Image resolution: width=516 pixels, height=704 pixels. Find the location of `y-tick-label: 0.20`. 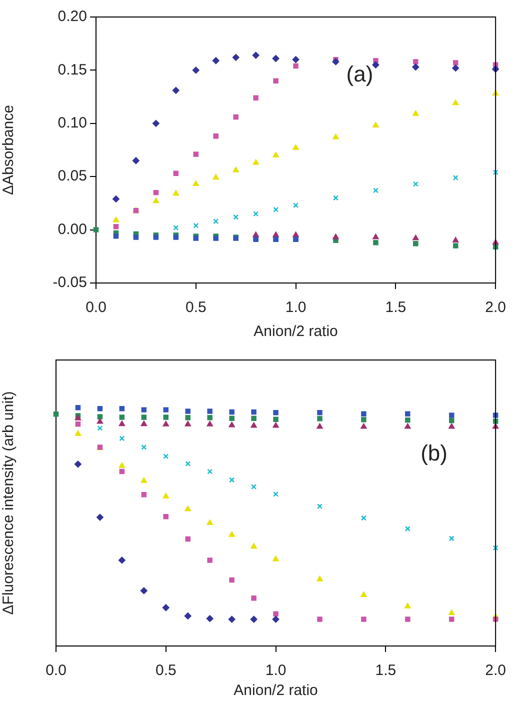

y-tick-label: 0.20 is located at coordinates (72, 17).